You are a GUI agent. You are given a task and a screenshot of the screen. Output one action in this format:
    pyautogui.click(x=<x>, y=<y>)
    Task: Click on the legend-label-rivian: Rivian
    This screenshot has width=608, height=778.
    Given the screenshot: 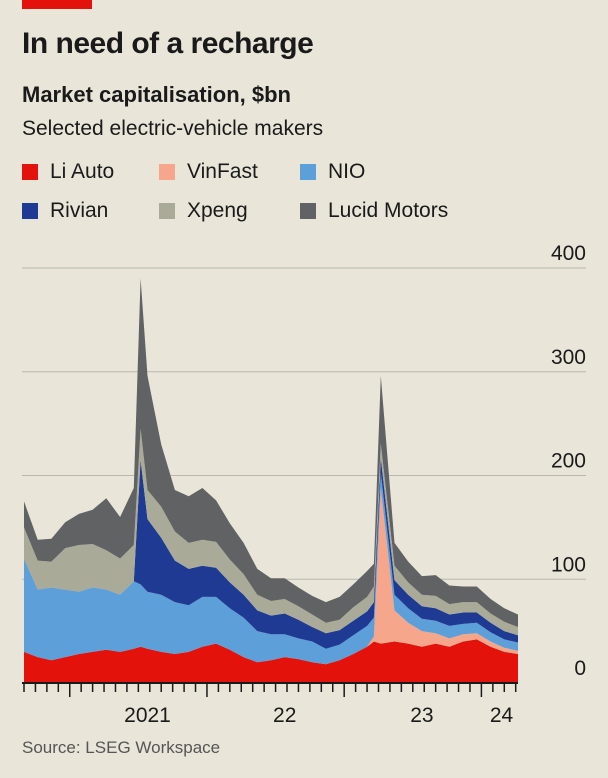 What is the action you would take?
    pyautogui.click(x=79, y=210)
    